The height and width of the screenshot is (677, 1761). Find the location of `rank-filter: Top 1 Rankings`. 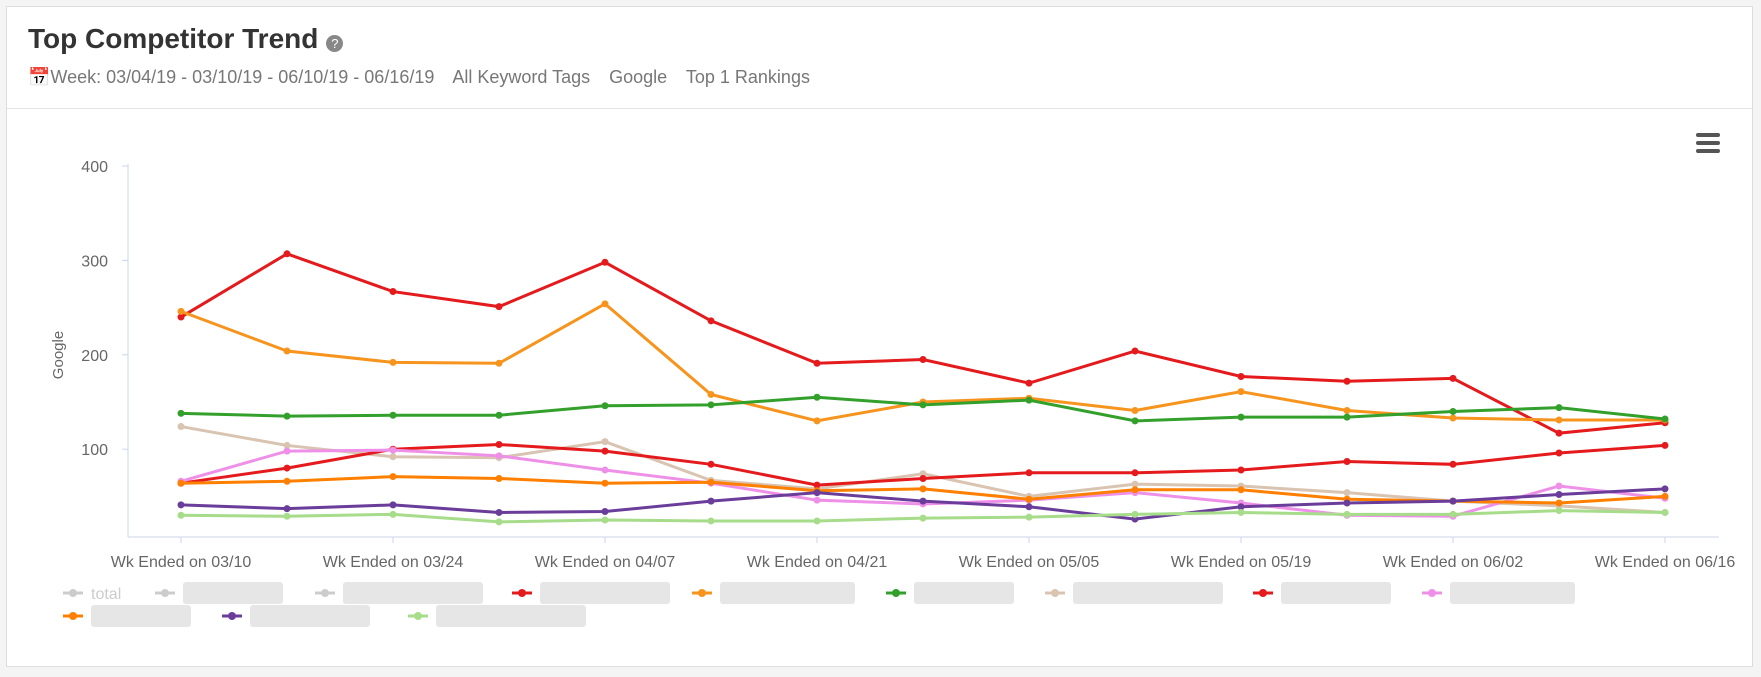

rank-filter: Top 1 Rankings is located at coordinates (747, 77).